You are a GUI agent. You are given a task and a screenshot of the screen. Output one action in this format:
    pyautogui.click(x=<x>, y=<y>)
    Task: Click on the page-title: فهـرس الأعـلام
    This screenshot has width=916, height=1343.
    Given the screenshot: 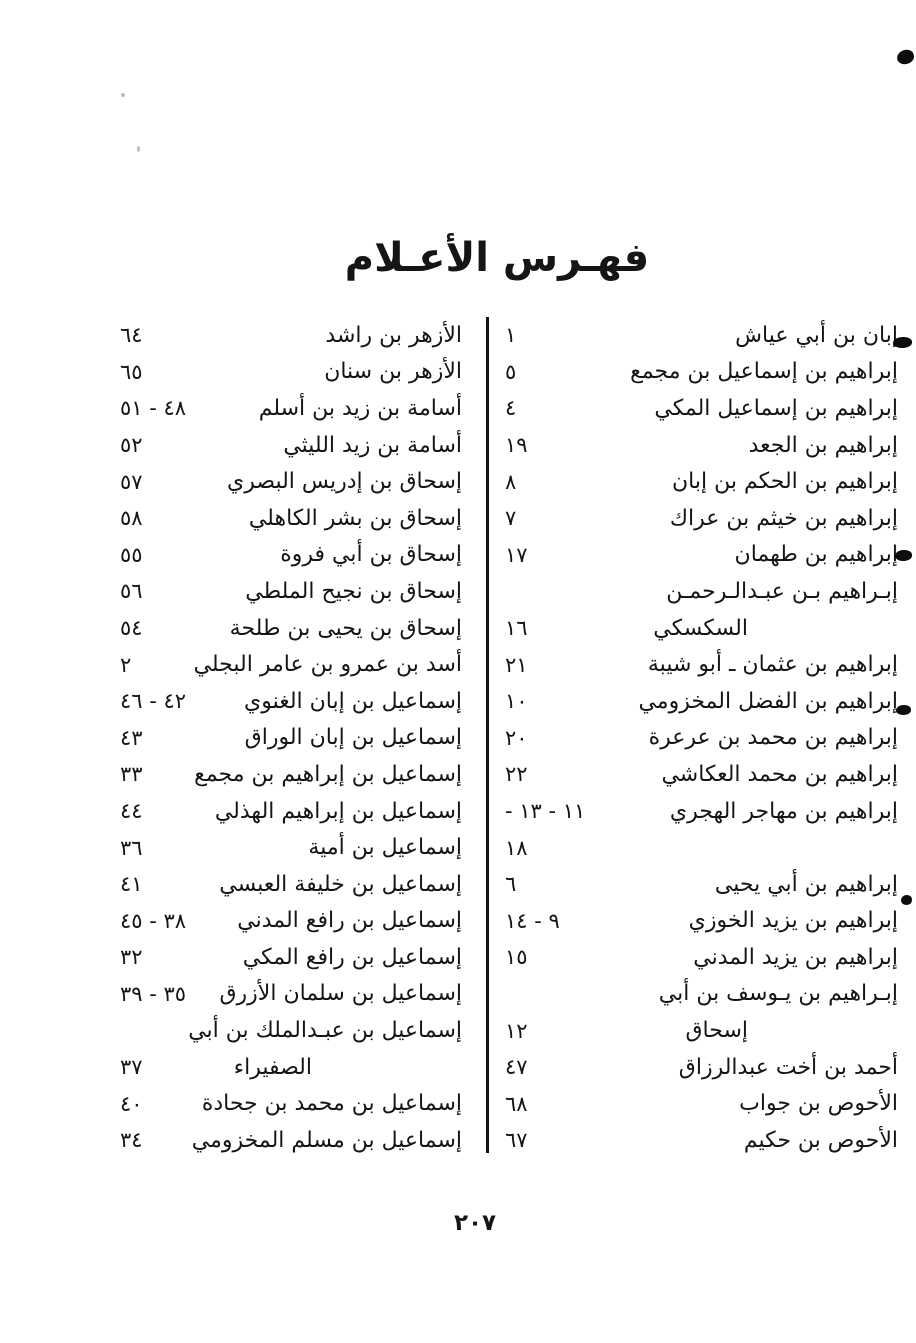 What is the action you would take?
    pyautogui.click(x=497, y=257)
    